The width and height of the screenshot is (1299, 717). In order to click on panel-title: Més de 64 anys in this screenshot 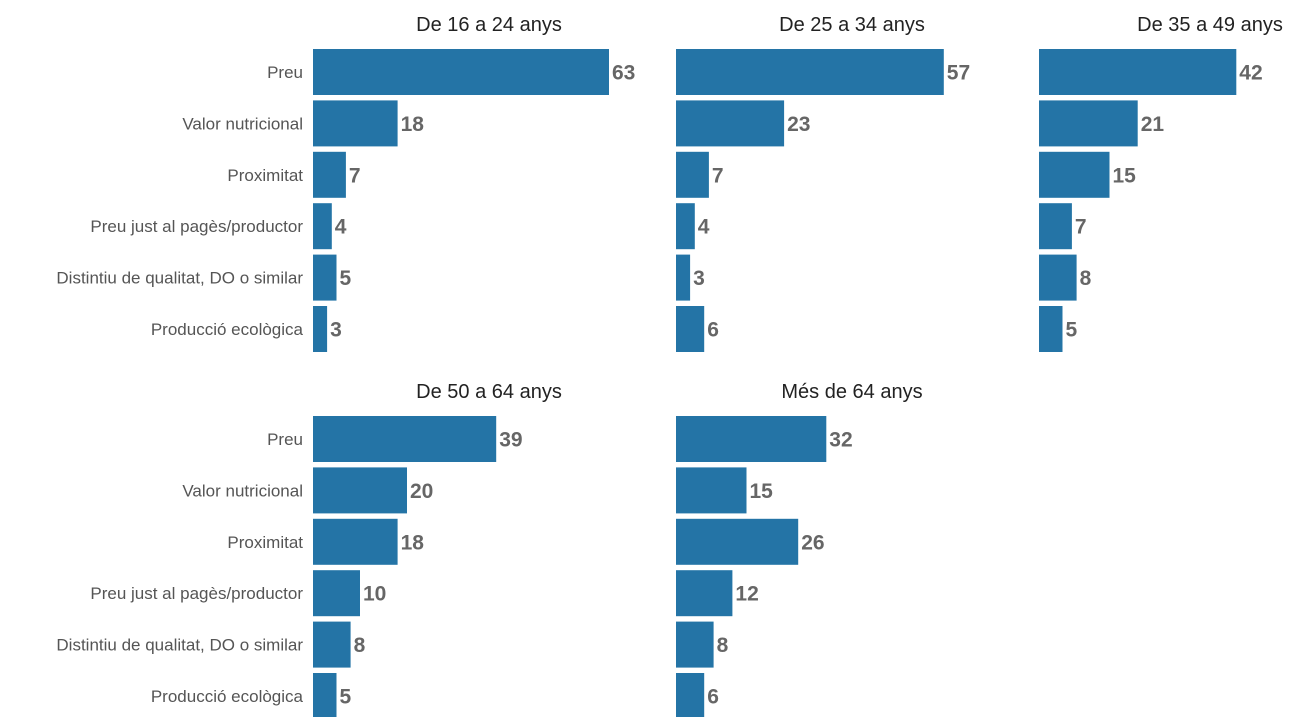, I will do `click(851, 392)`.